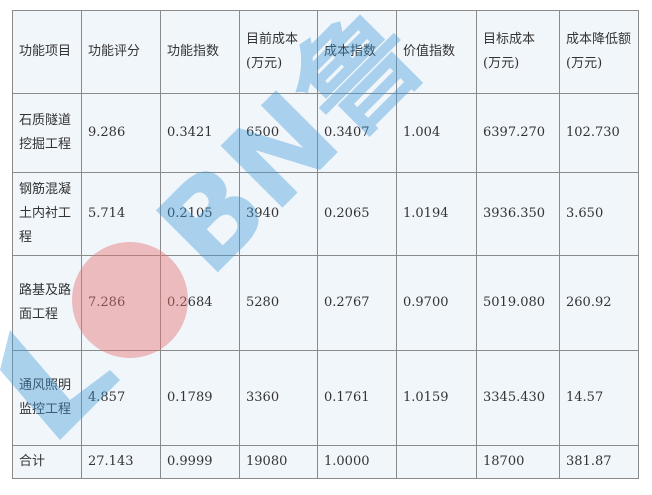 This screenshot has width=652, height=495. I want to click on cell: 0.9700, so click(436, 303).